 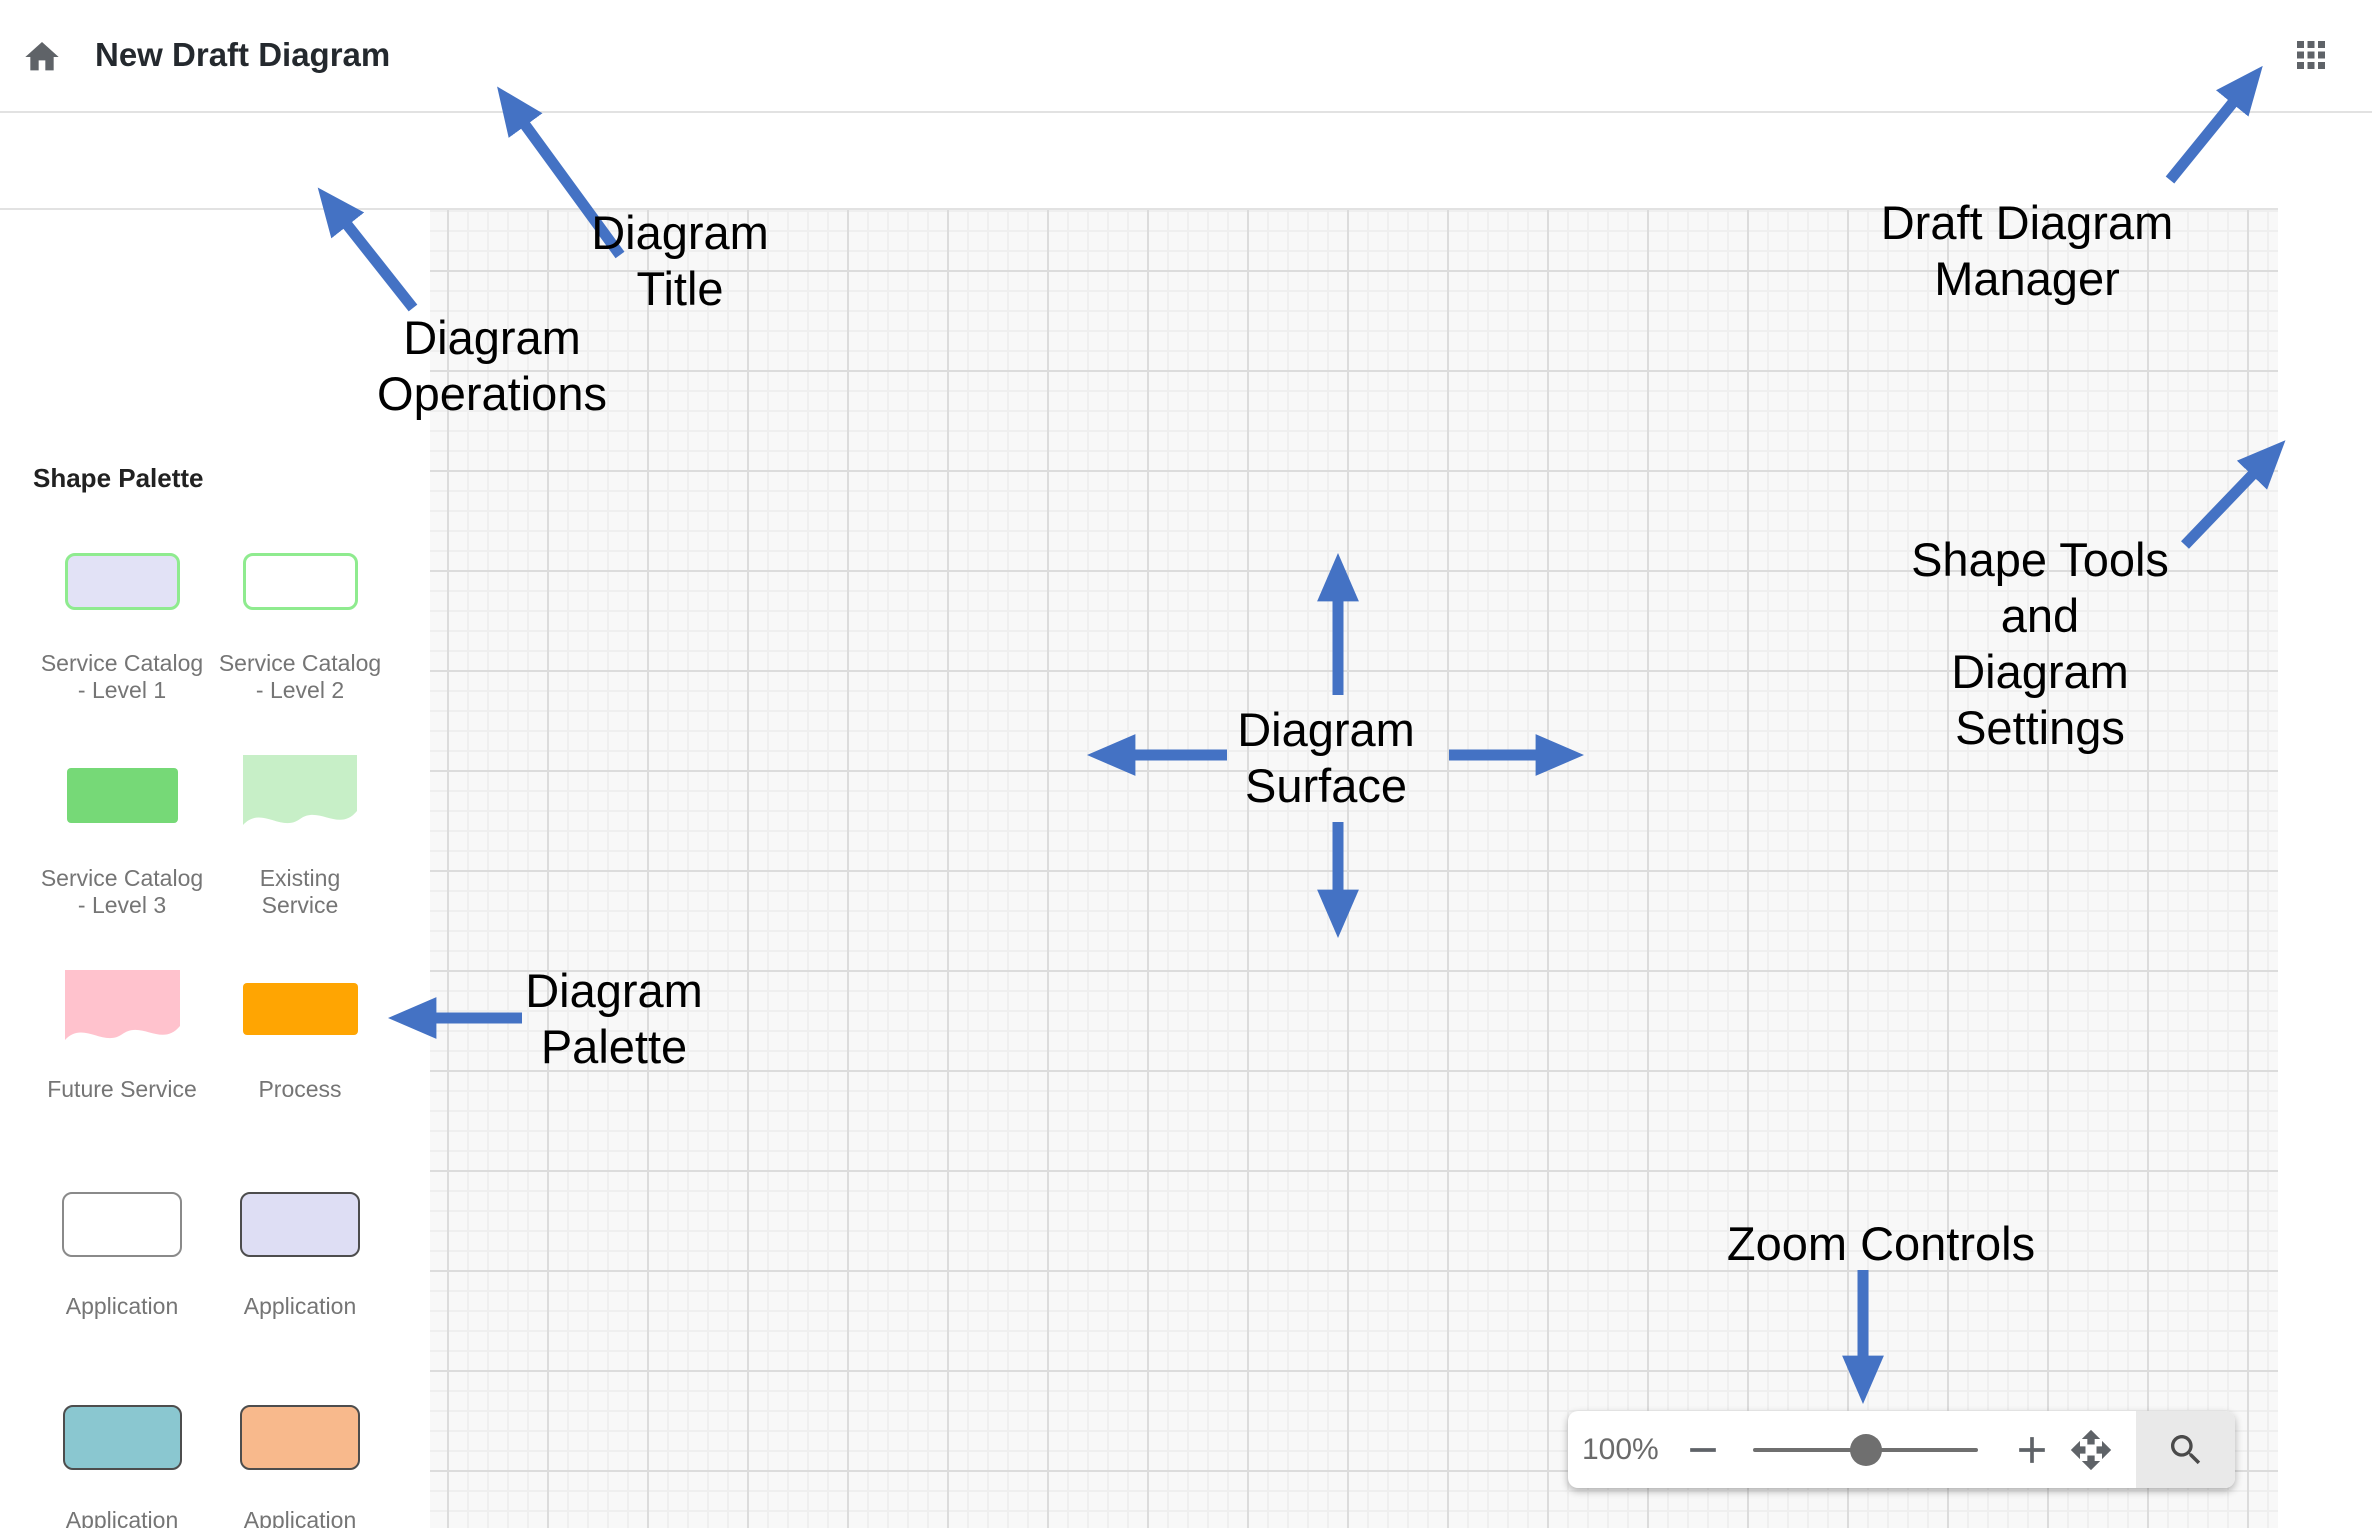 I want to click on palette-item-application-white: Application, so click(x=122, y=1256).